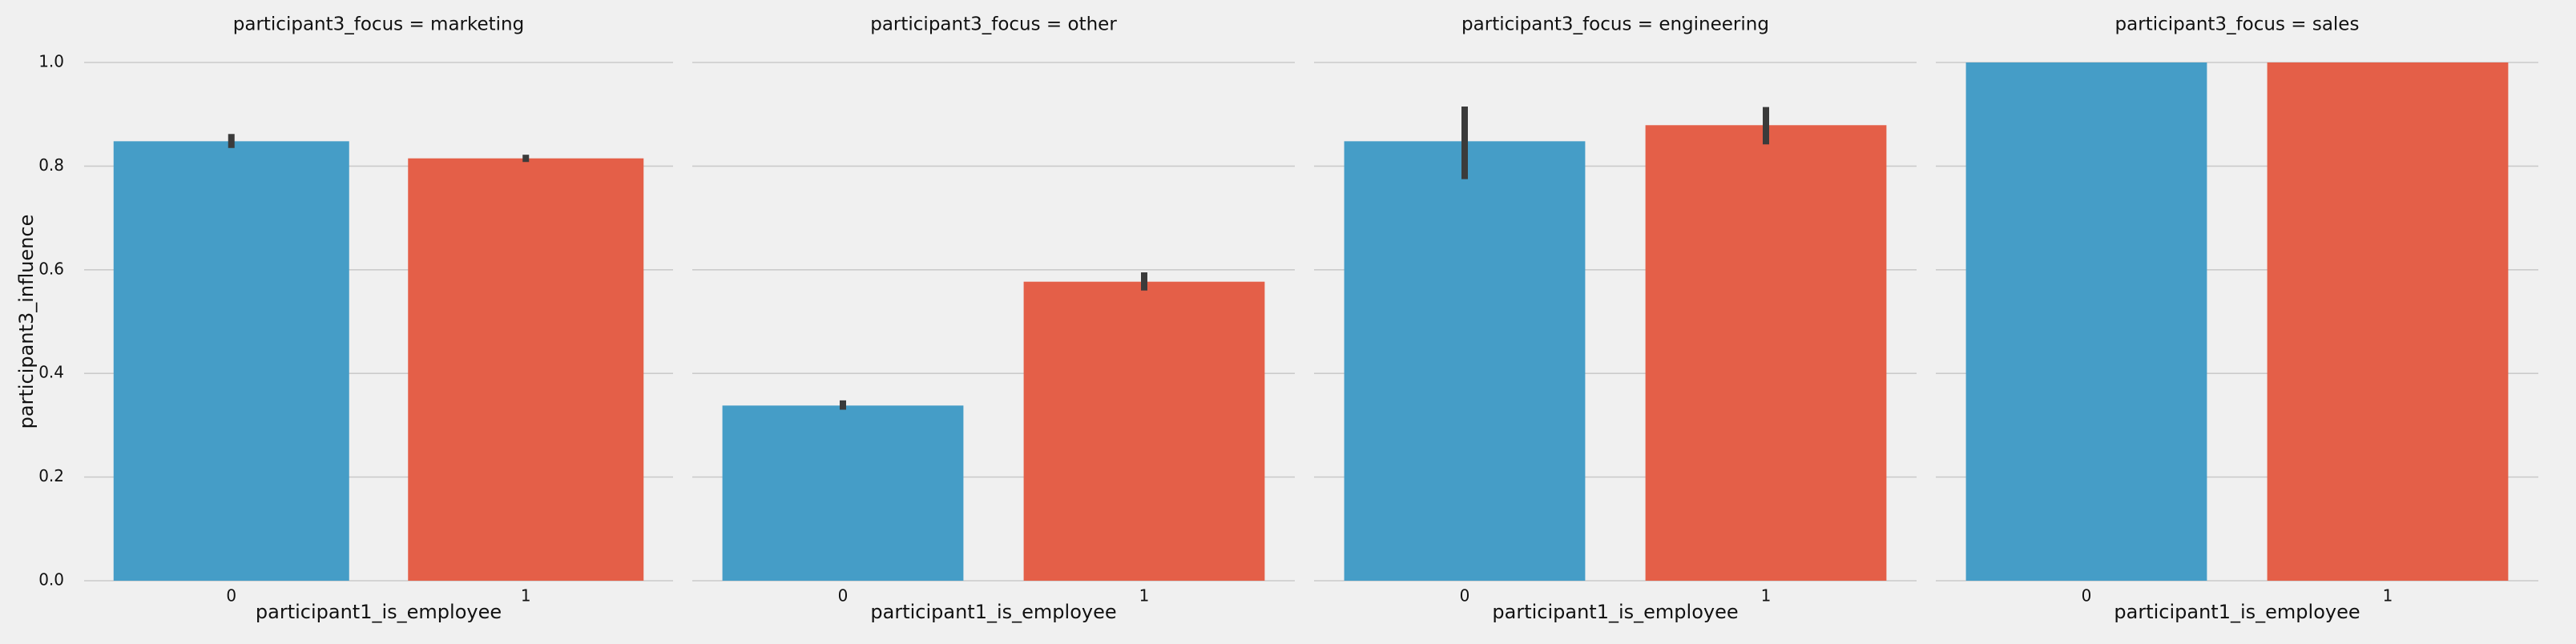 The height and width of the screenshot is (644, 2576). I want to click on y-tick-label: 1.0, so click(51, 62).